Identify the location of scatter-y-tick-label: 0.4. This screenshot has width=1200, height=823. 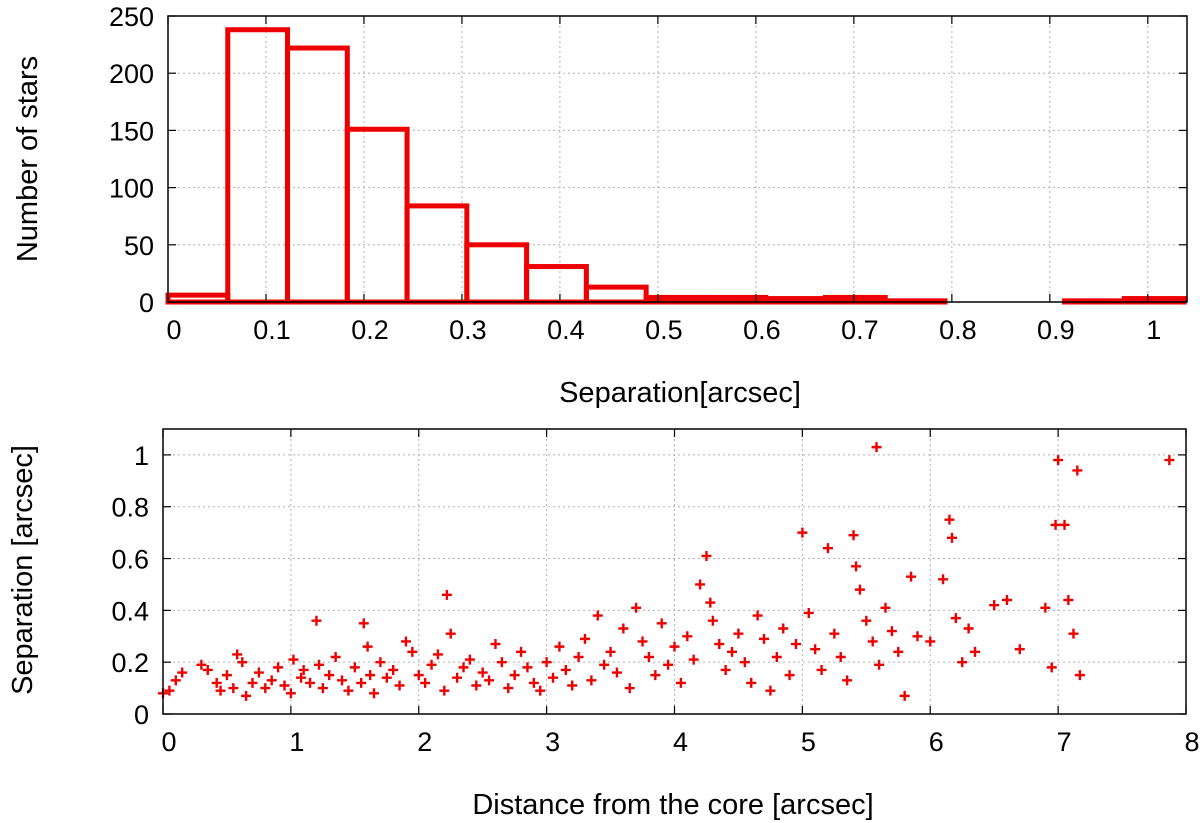
(130, 611).